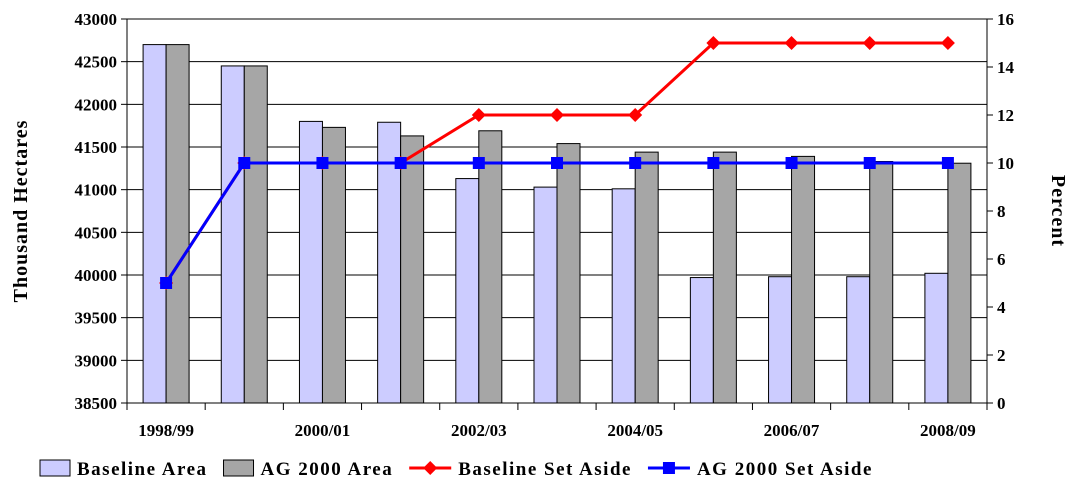 This screenshot has width=1066, height=494. Describe the element at coordinates (21, 211) in the screenshot. I see `y-axis-title: Thousand Hectares` at that location.